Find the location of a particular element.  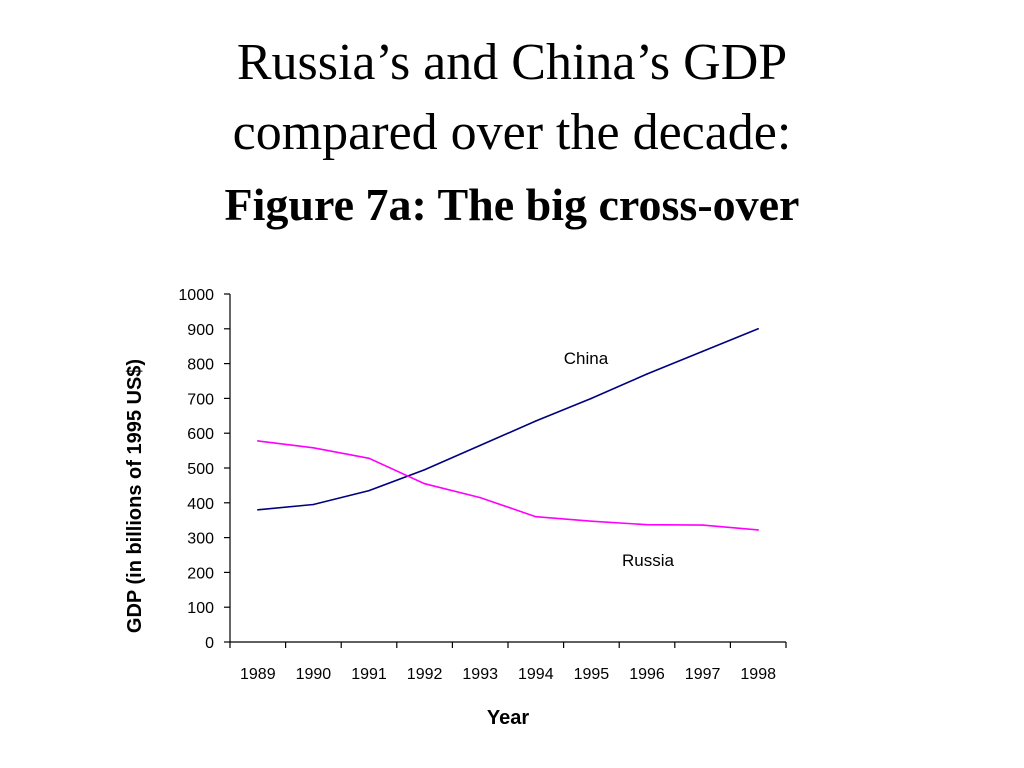

series-label-russia: Russia is located at coordinates (648, 560).